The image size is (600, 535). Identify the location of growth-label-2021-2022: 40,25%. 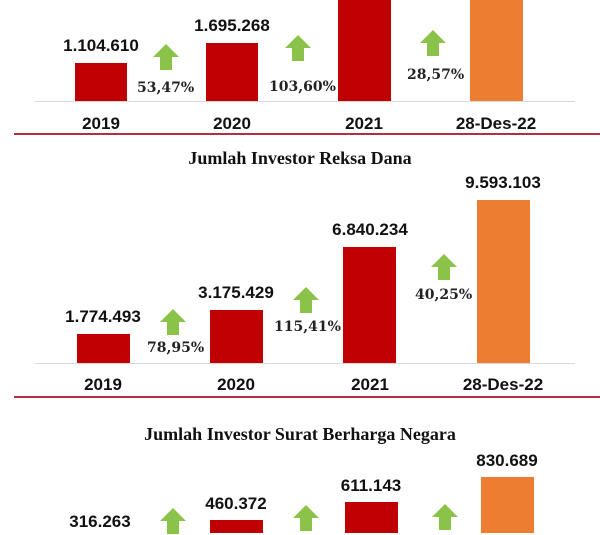
(444, 295).